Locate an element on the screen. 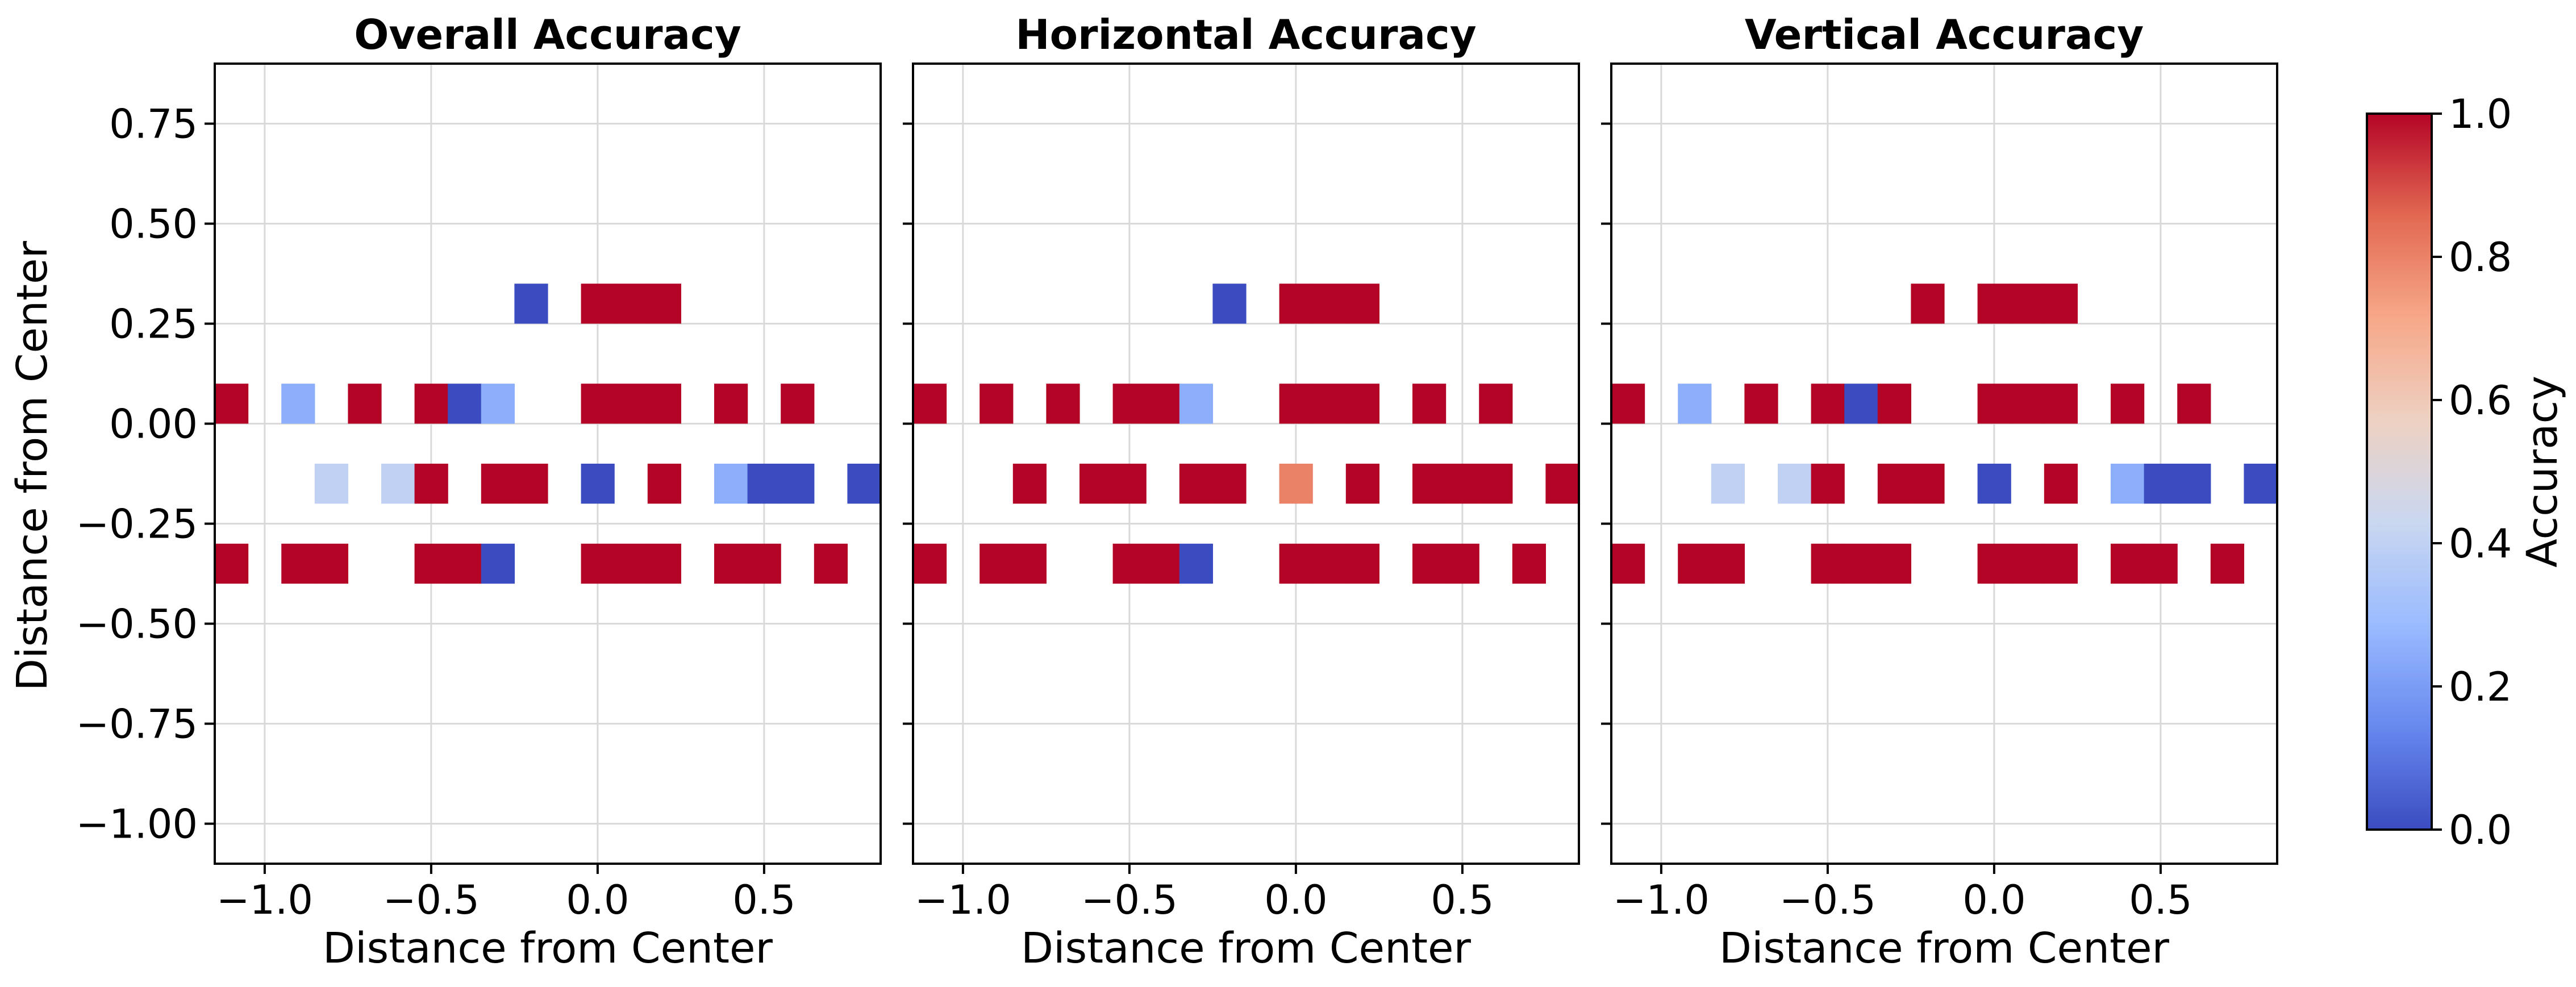  panel-title: Overall Accuracy is located at coordinates (547, 35).